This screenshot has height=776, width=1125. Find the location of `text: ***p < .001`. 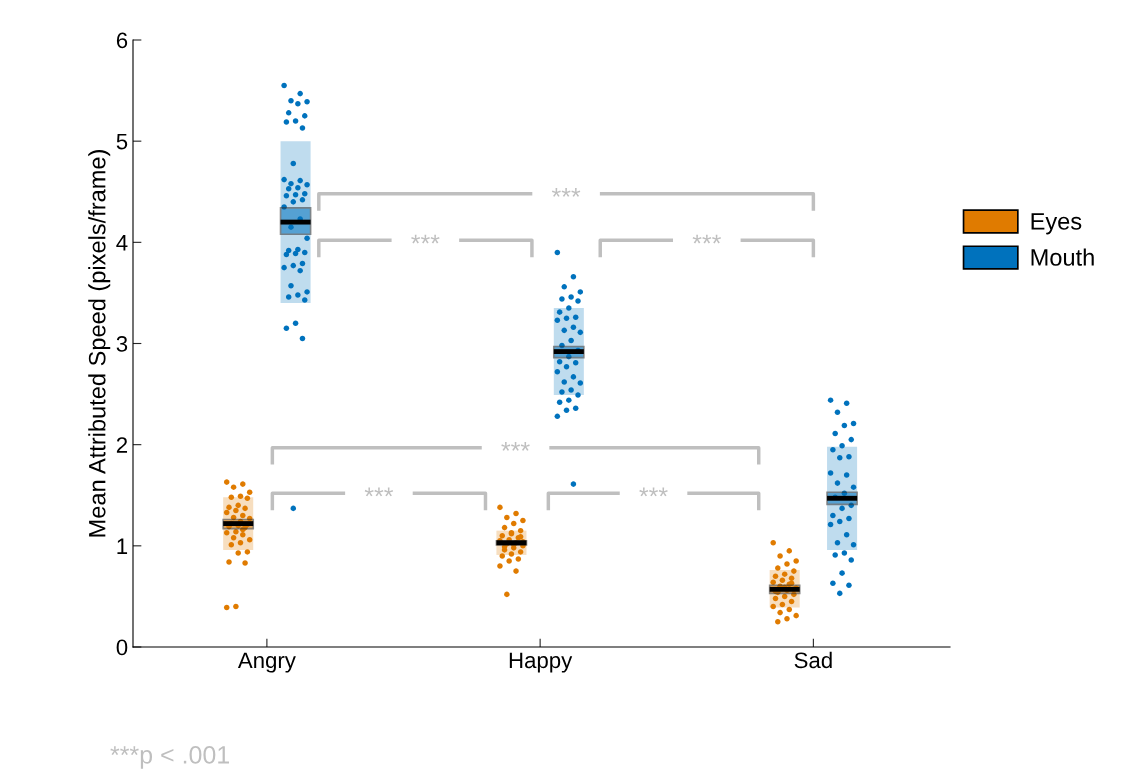

text: ***p < .001 is located at coordinates (170, 757).